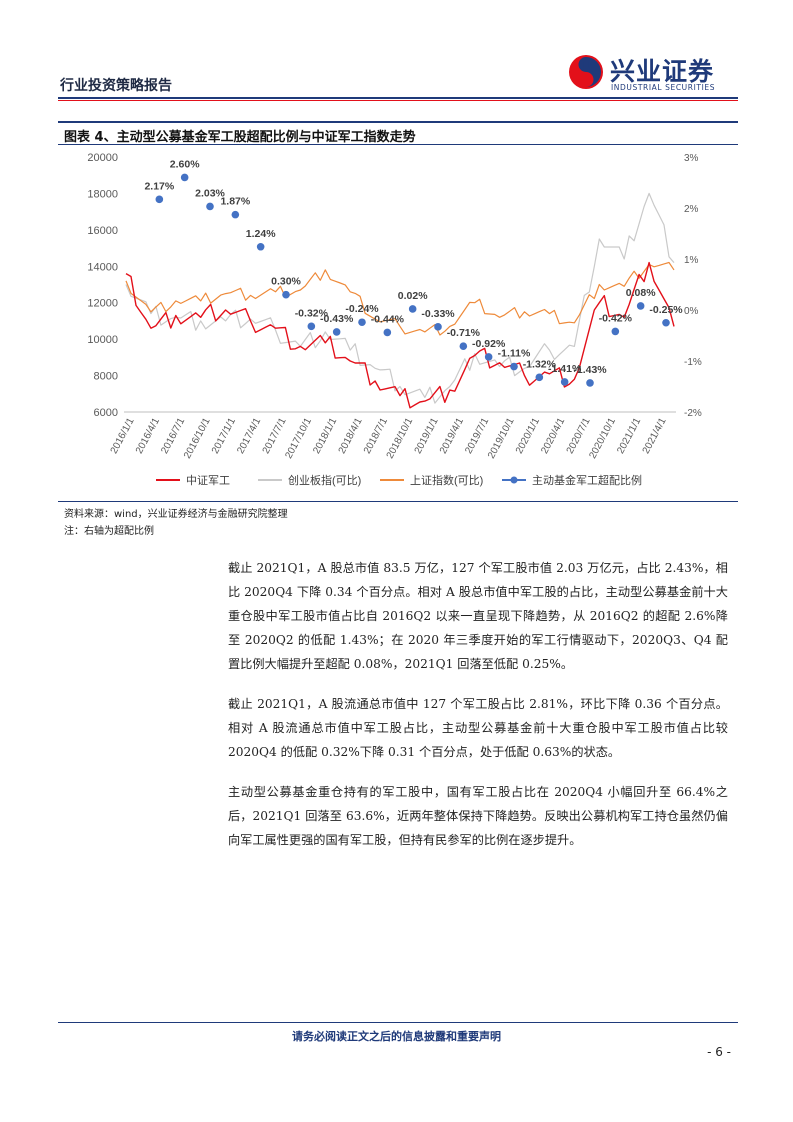 Image resolution: width=793 pixels, height=1122 pixels. Describe the element at coordinates (464, 333) in the screenshot. I see `ratio-data-label: -0.71%` at that location.